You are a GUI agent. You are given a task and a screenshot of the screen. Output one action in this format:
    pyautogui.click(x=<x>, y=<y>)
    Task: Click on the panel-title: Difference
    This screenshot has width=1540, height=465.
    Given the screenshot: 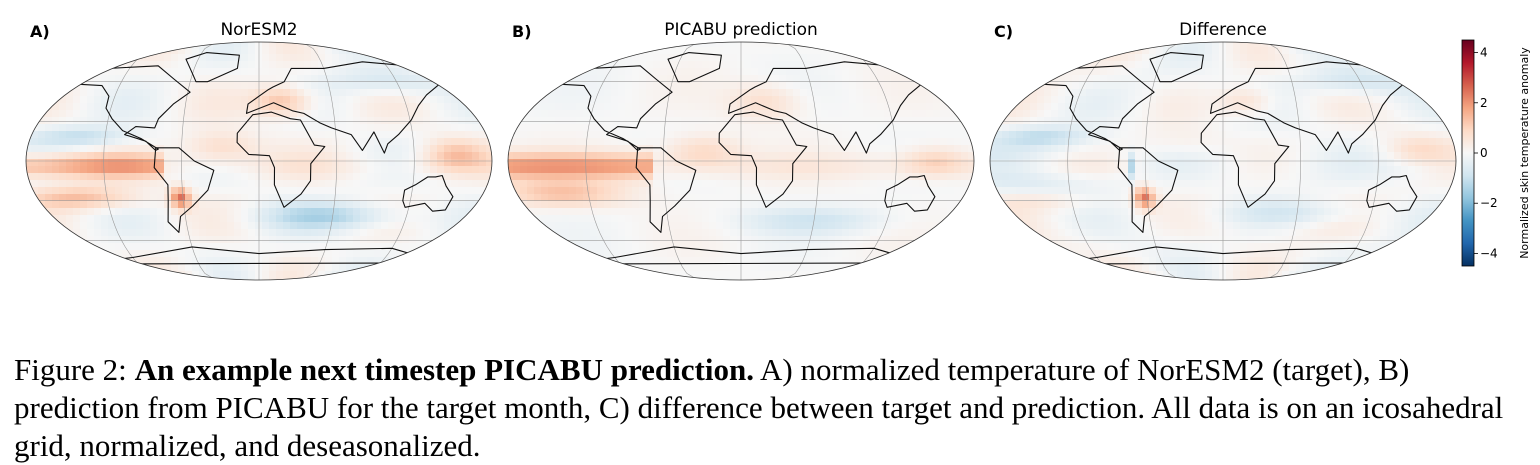 What is the action you would take?
    pyautogui.click(x=1223, y=30)
    